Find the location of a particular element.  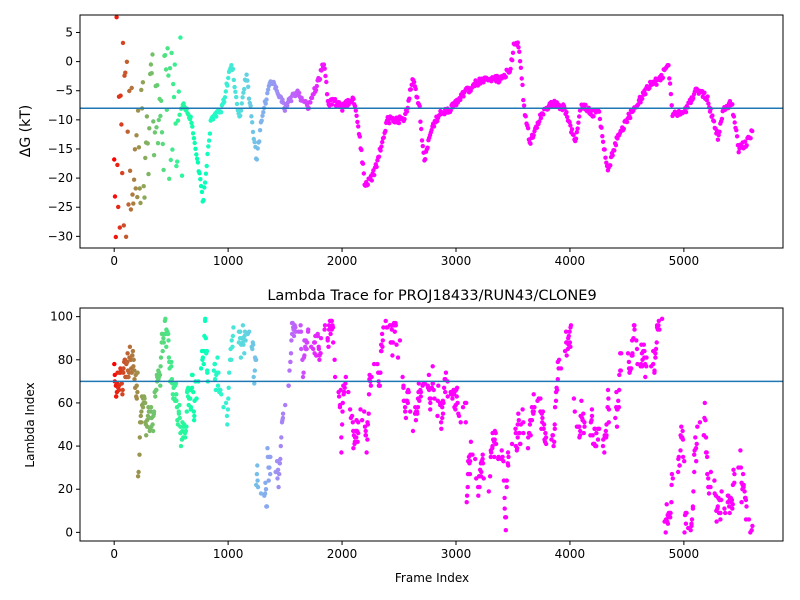

lambda-x-tick-label: 4000 is located at coordinates (570, 554).